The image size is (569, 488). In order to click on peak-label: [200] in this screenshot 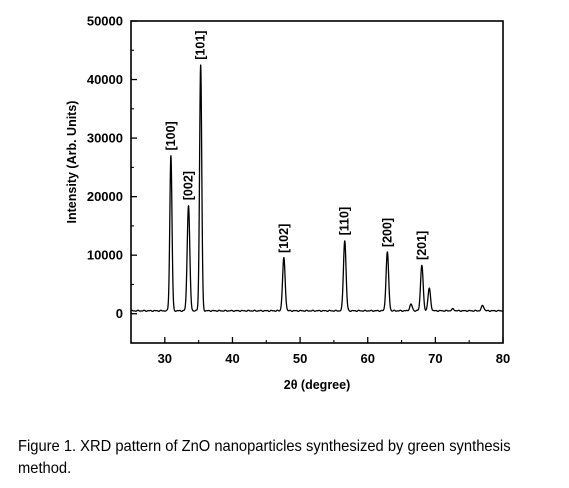, I will do `click(387, 232)`.